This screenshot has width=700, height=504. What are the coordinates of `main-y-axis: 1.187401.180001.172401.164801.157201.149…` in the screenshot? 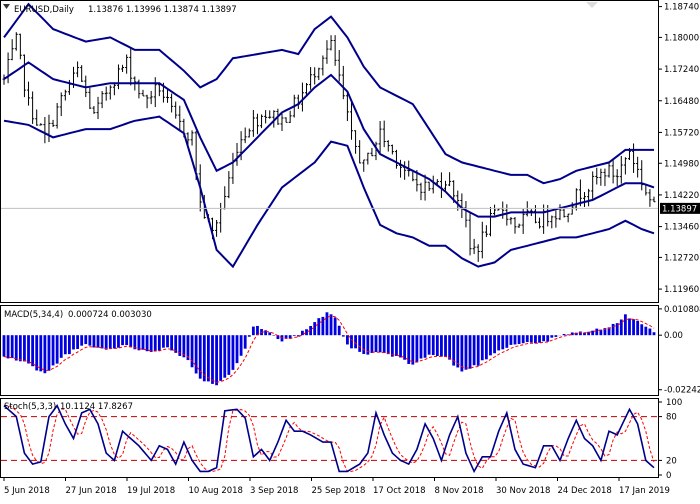 It's located at (678, 149).